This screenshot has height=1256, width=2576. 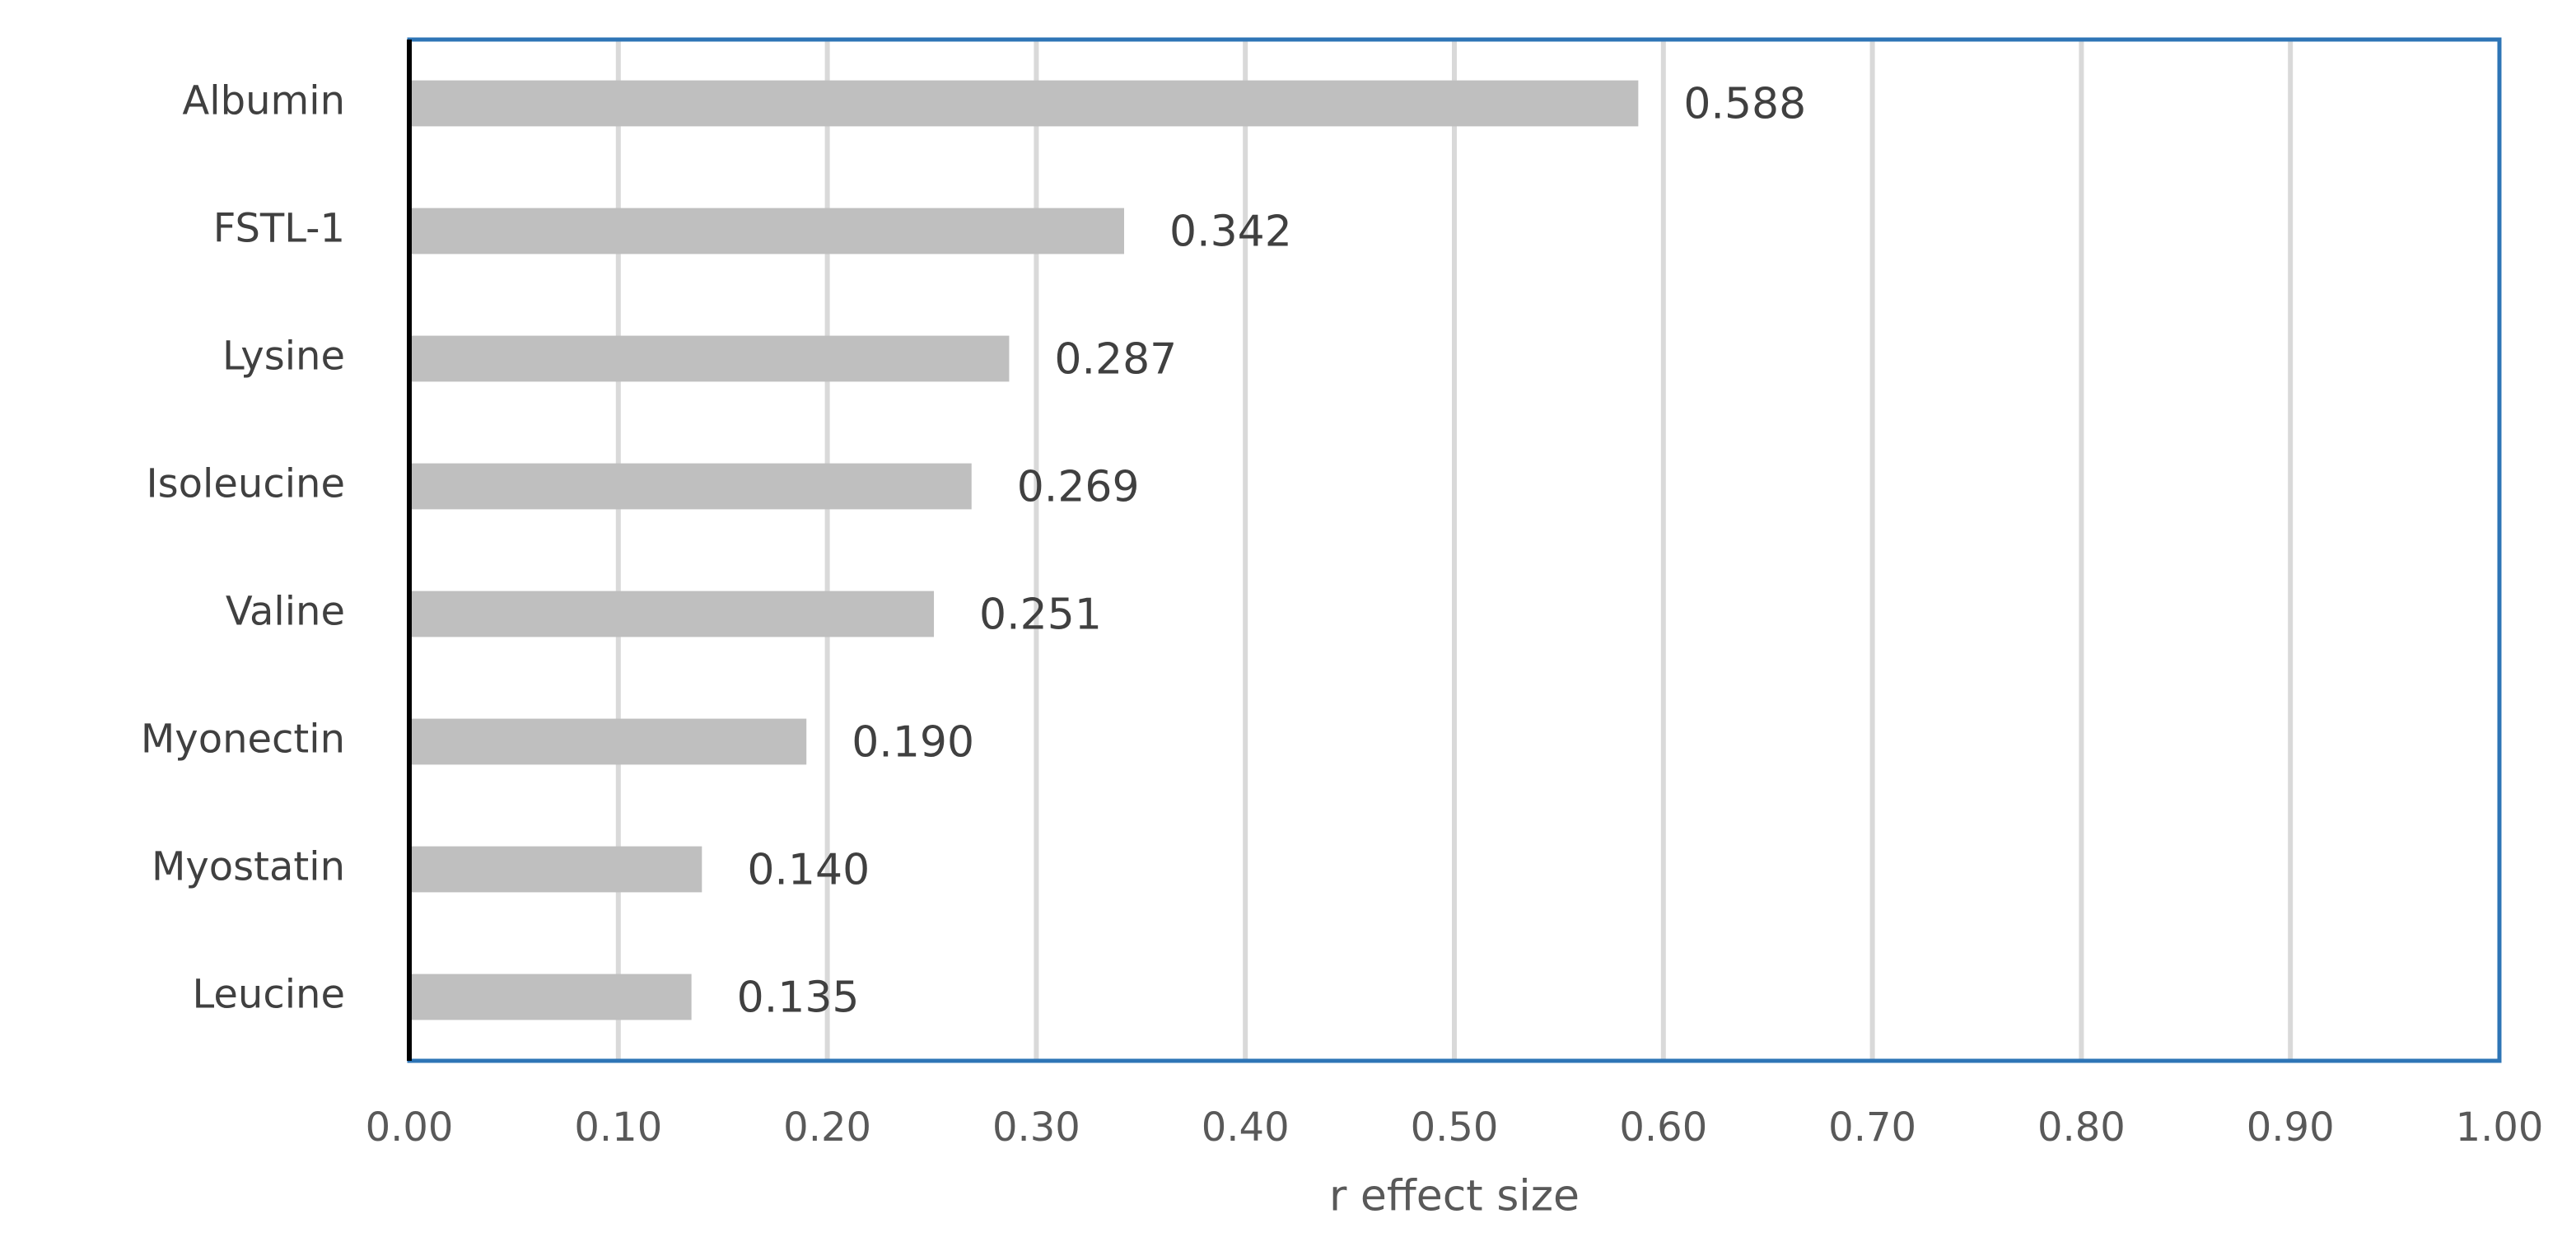 What do you see at coordinates (913, 743) in the screenshot?
I see `data-label: 0.190` at bounding box center [913, 743].